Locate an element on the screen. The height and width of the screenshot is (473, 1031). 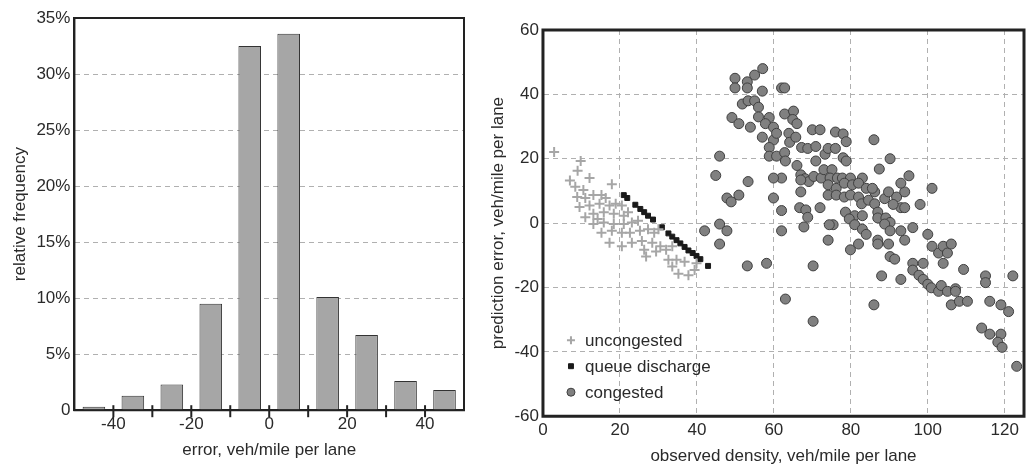
x-tick-label: 0 is located at coordinates (269, 424).